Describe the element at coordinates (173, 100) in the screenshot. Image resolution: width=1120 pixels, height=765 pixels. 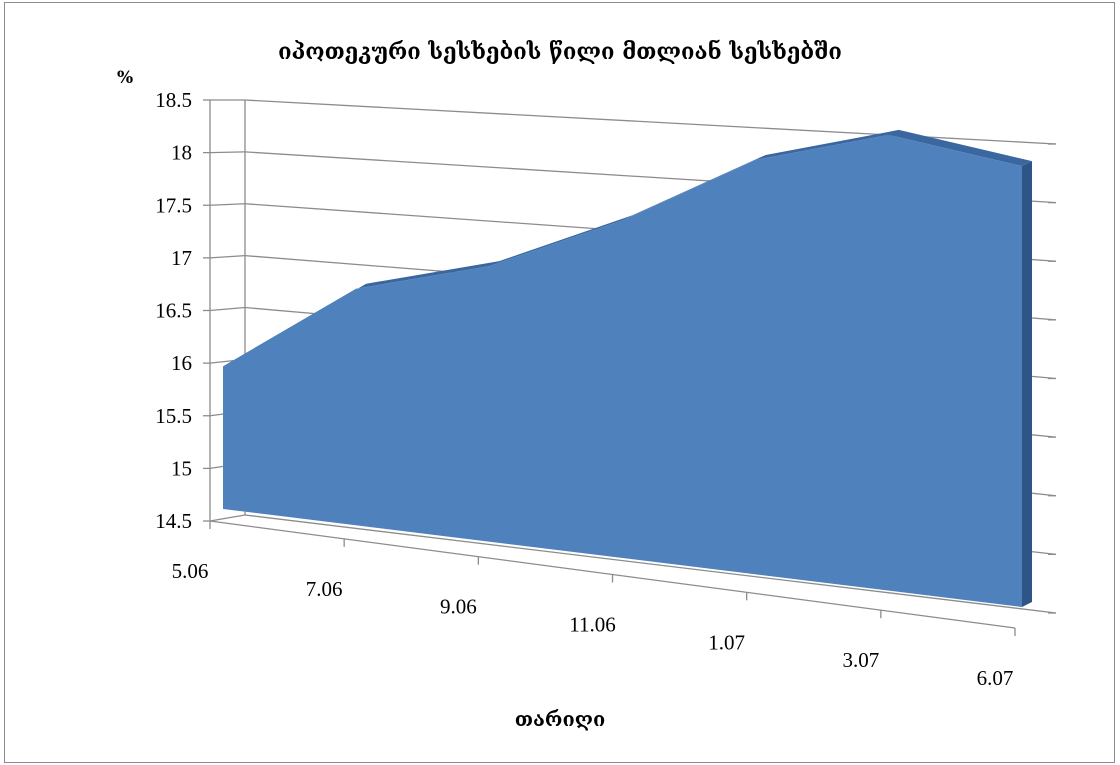
I see `y-tick-label: 18.5` at that location.